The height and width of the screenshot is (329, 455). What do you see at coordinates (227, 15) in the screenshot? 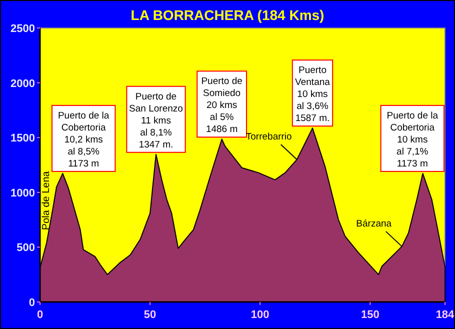
I see `chart-title: LA BORRACHERA (184 Kms)` at bounding box center [227, 15].